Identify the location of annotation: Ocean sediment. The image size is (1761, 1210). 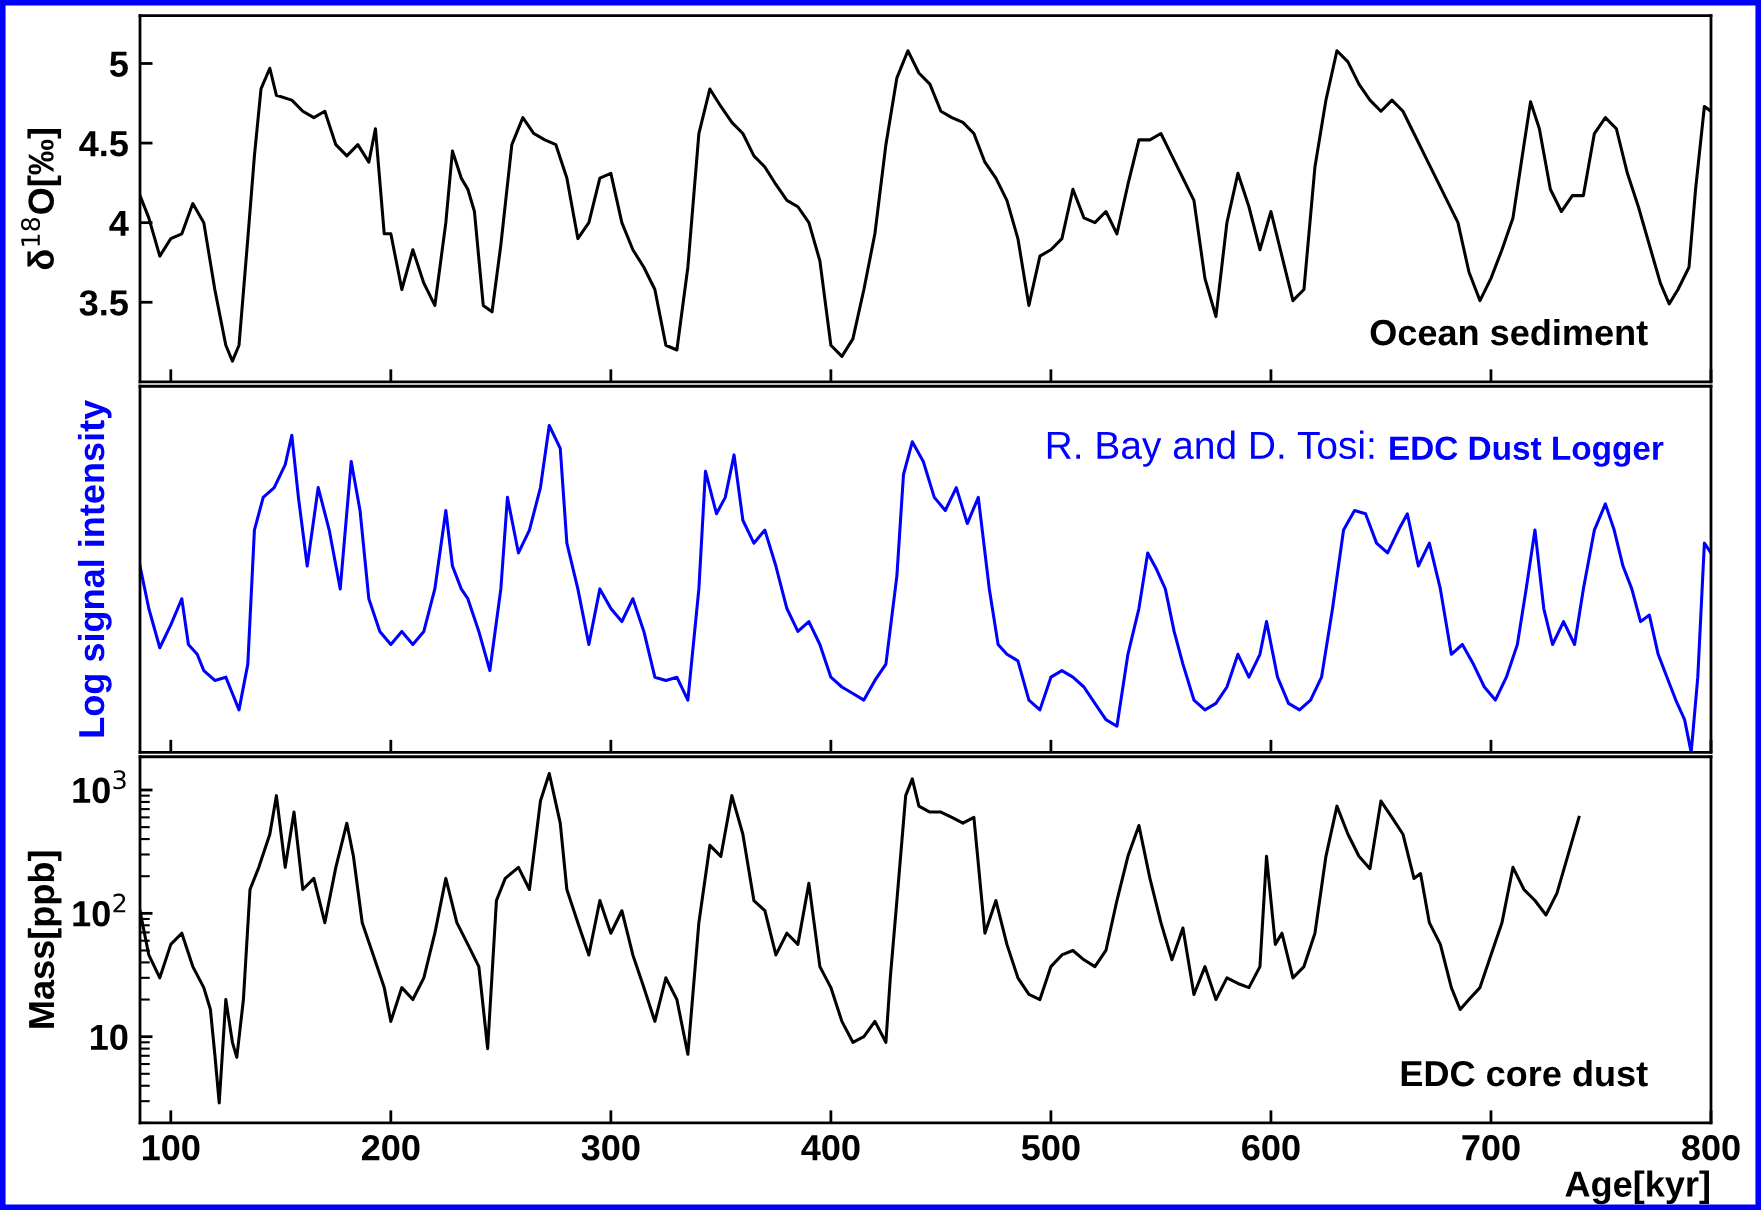
(1509, 332).